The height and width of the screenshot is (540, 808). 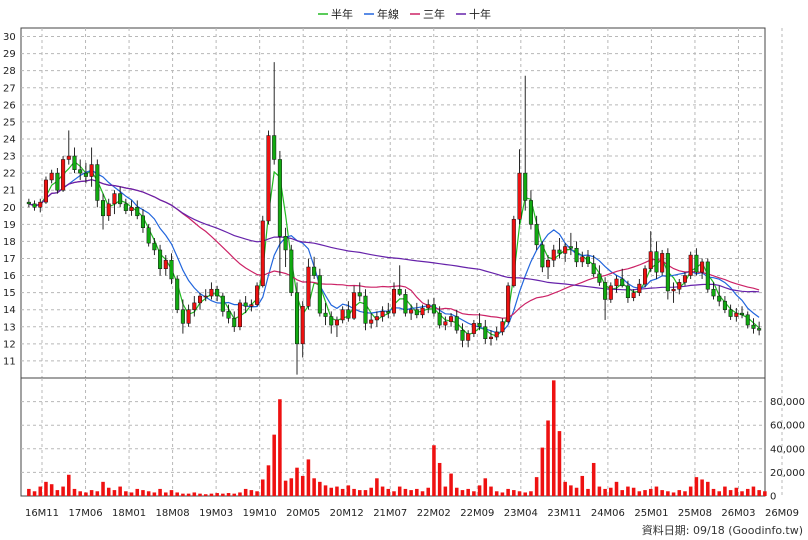 What do you see at coordinates (9, 191) in the screenshot?
I see `price-tick-label: 21` at bounding box center [9, 191].